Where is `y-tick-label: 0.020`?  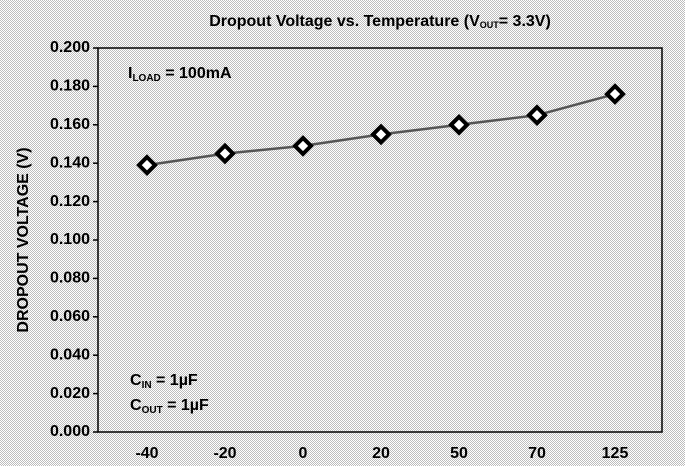 y-tick-label: 0.020 is located at coordinates (70, 393).